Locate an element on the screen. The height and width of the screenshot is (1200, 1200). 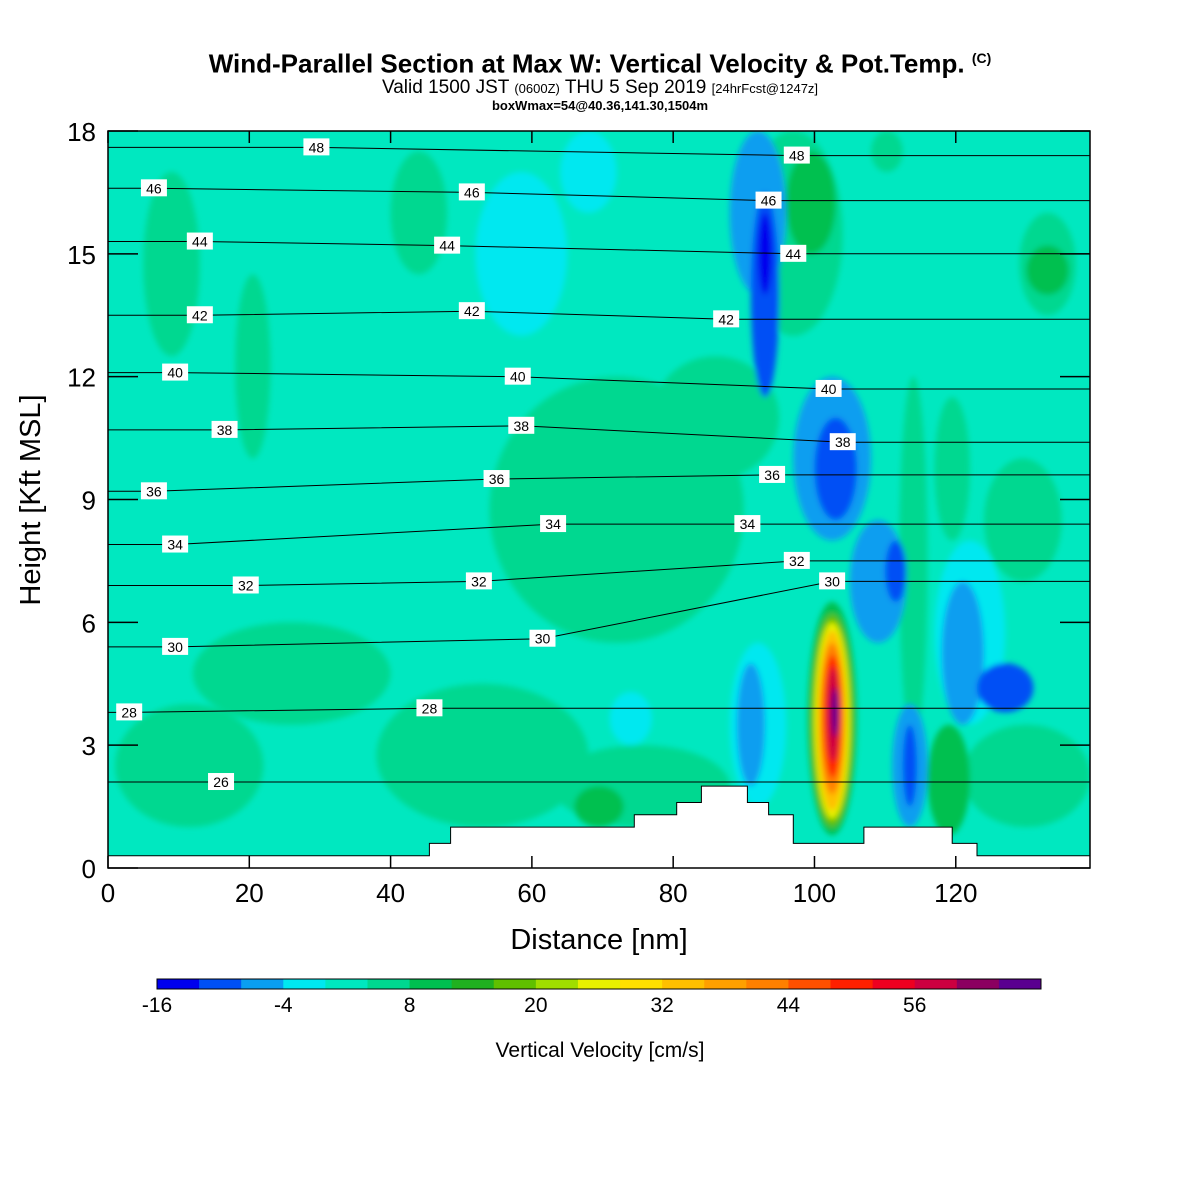
contour-label-42: 42 is located at coordinates (471, 311).